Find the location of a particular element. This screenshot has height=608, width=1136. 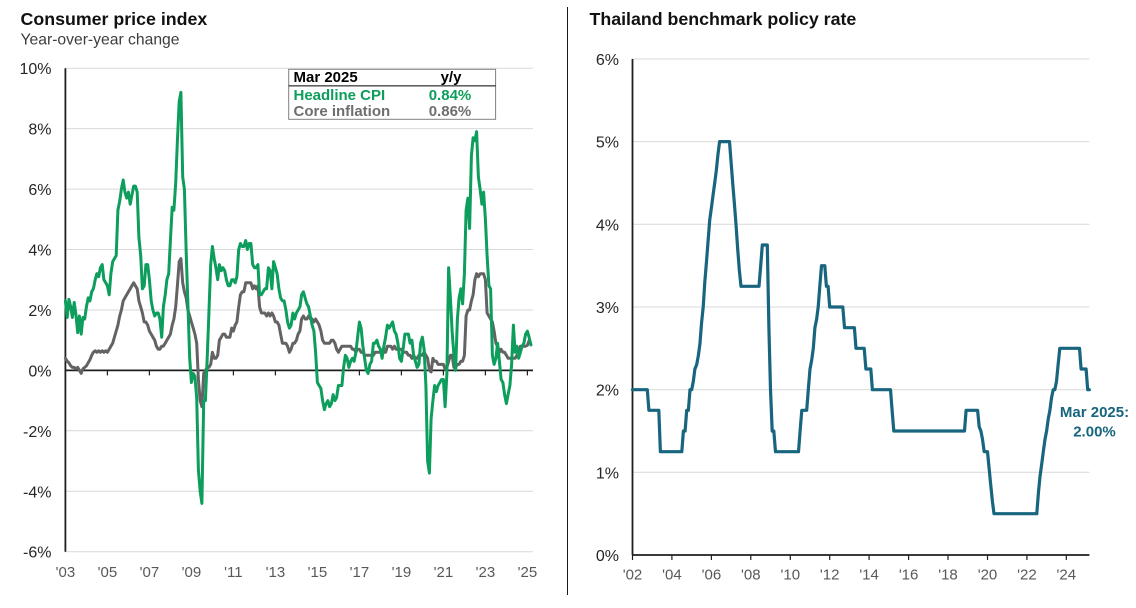

svg-text: '10 is located at coordinates (791, 575).